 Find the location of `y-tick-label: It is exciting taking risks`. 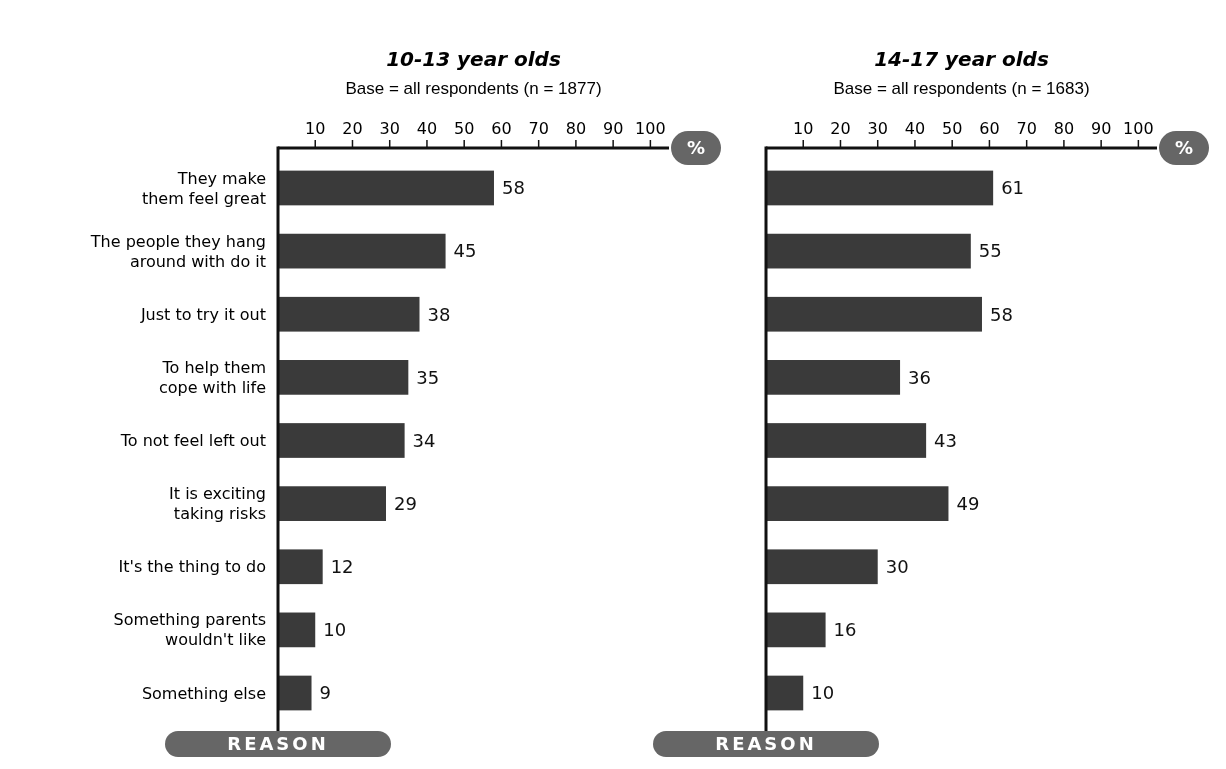

y-tick-label: It is exciting taking risks is located at coordinates (217, 504).